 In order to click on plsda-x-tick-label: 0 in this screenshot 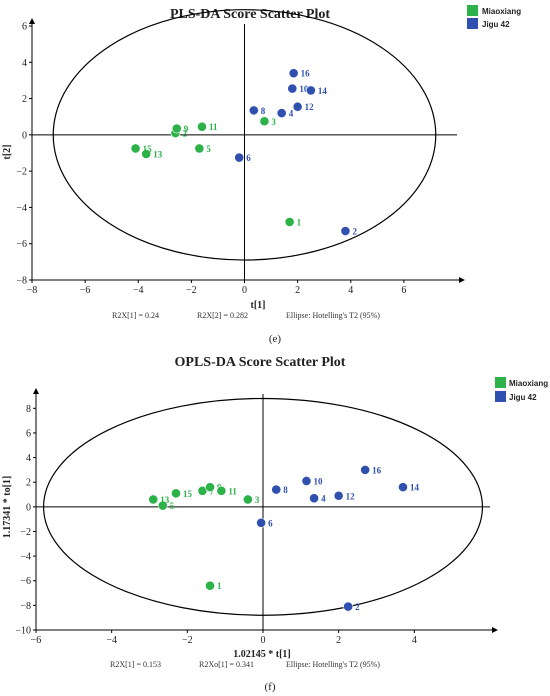, I will do `click(244, 290)`.